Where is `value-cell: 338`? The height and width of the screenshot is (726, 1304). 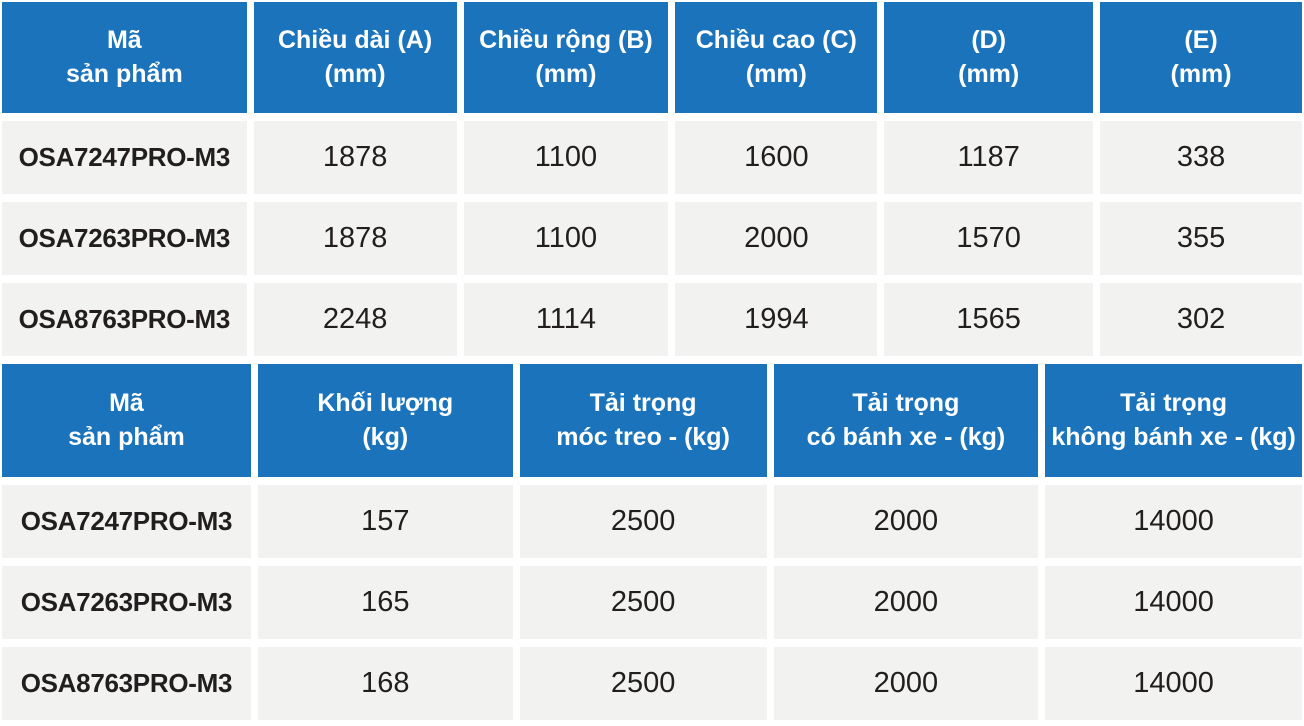
value-cell: 338 is located at coordinates (1201, 157).